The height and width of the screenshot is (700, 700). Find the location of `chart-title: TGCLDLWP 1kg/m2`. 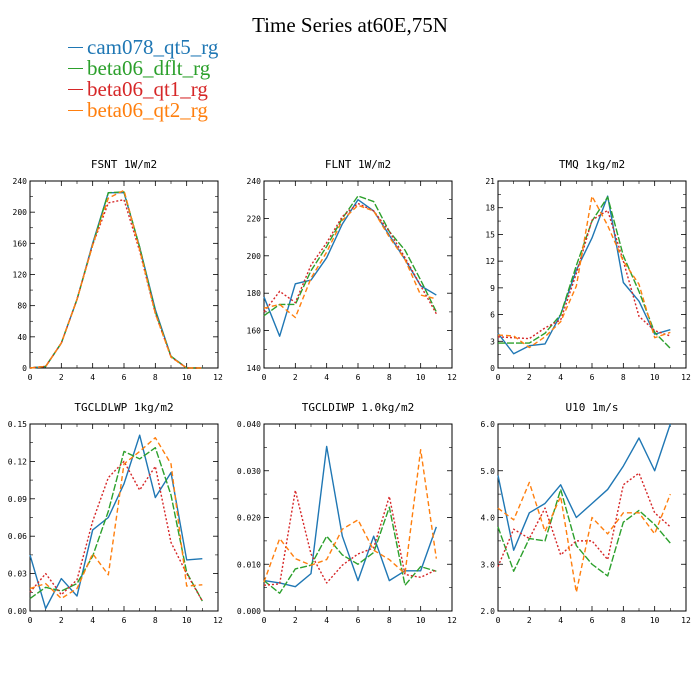

chart-title: TGCLDLWP 1kg/m2 is located at coordinates (123, 407).